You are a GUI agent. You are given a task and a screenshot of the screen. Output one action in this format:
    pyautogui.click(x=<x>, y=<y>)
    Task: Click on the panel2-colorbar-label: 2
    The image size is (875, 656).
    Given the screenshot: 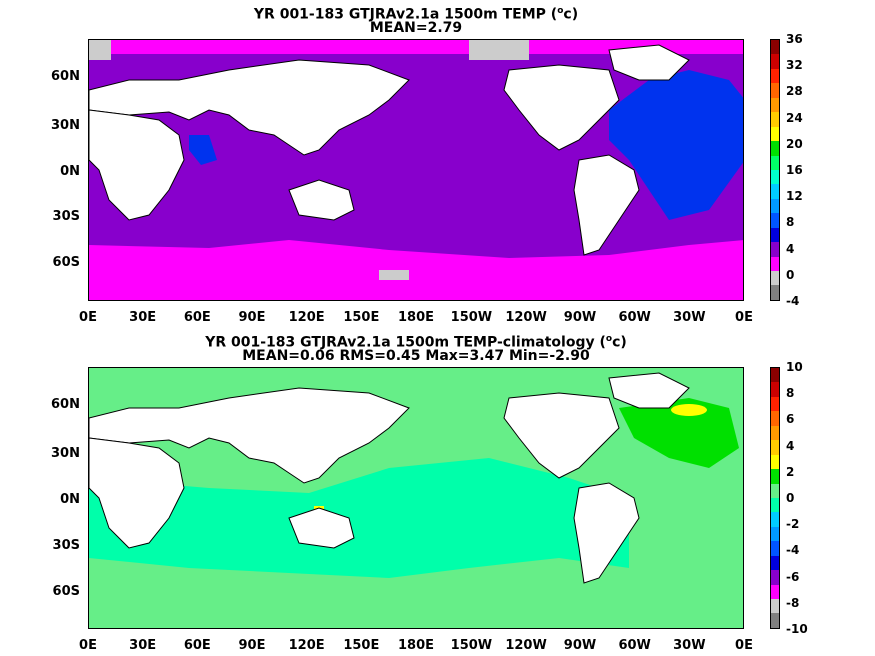 What is the action you would take?
    pyautogui.click(x=790, y=471)
    